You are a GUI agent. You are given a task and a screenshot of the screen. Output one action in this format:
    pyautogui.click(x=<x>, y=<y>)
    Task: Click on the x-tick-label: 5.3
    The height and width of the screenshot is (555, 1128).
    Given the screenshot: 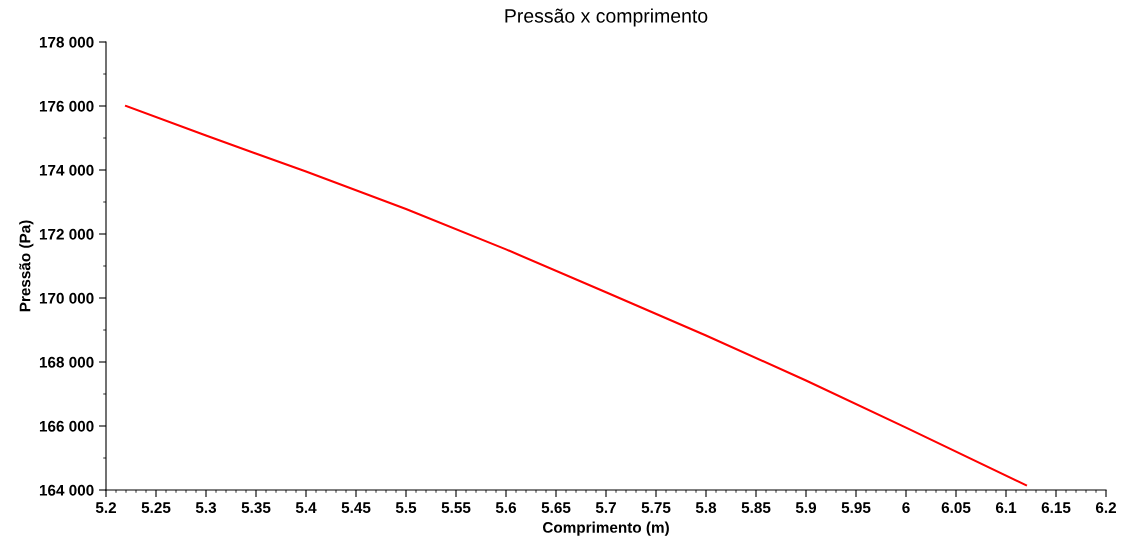 What is the action you would take?
    pyautogui.click(x=206, y=508)
    